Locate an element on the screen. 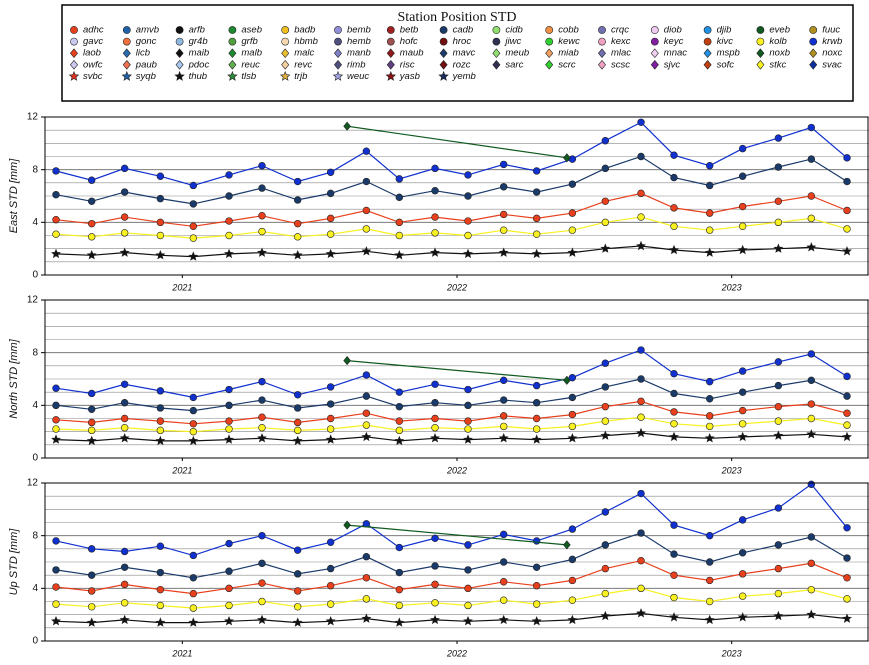  legend-label: yemb is located at coordinates (464, 76).